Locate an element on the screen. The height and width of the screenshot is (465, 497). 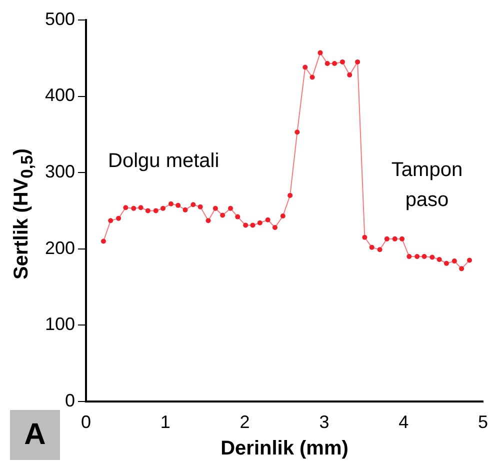
x-tick-label: 3 is located at coordinates (324, 422).